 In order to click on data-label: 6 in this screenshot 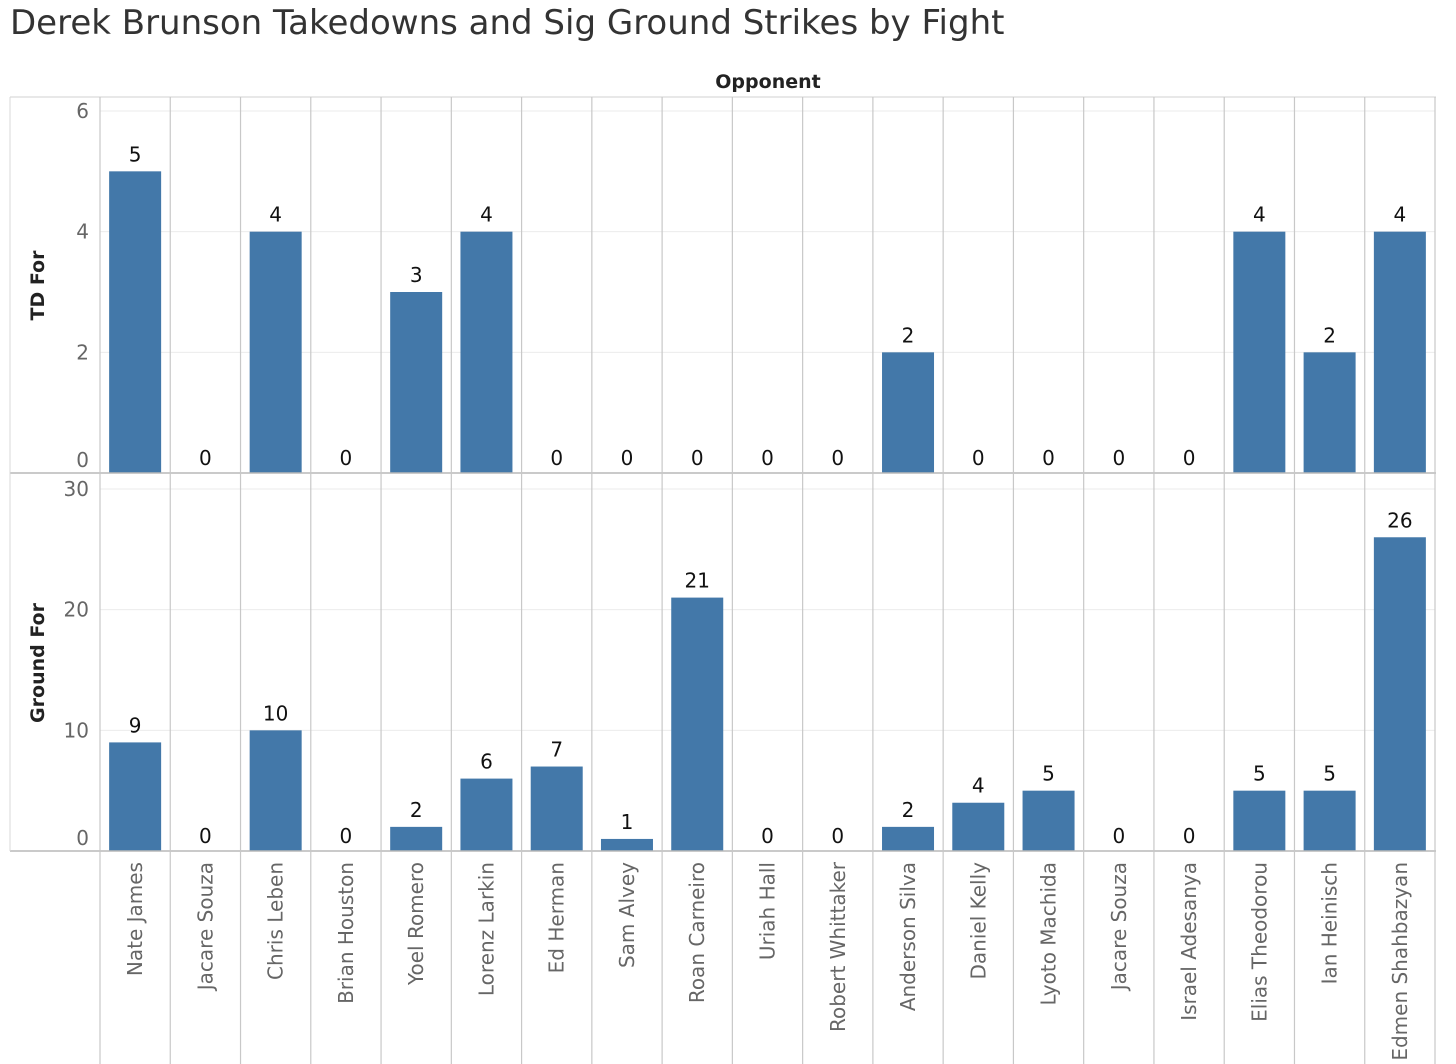, I will do `click(486, 762)`.